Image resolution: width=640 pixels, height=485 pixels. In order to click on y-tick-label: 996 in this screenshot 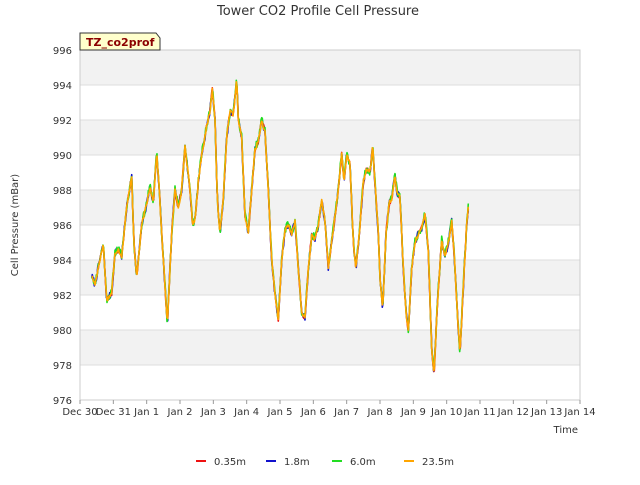, I will do `click(62, 51)`.